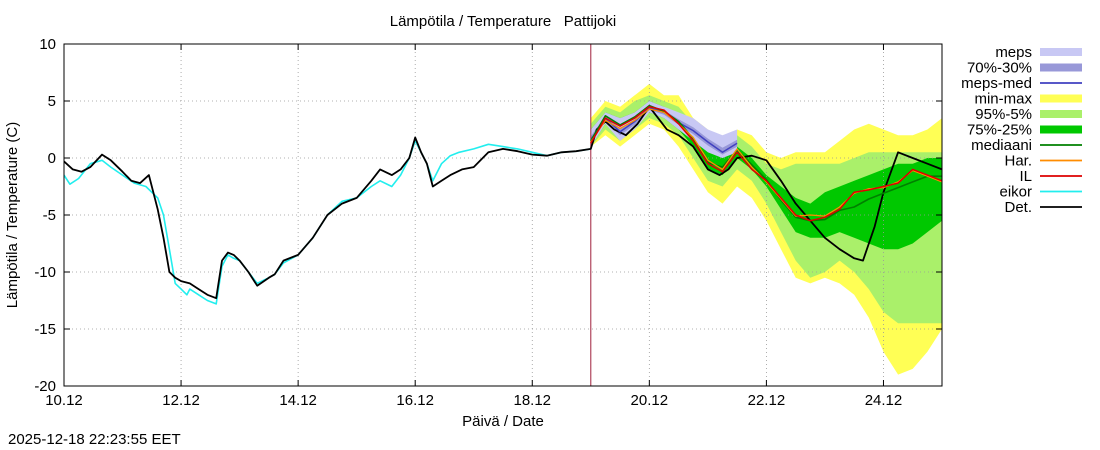 This screenshot has height=450, width=1100. What do you see at coordinates (298, 400) in the screenshot?
I see `x-tick-label: 14.12` at bounding box center [298, 400].